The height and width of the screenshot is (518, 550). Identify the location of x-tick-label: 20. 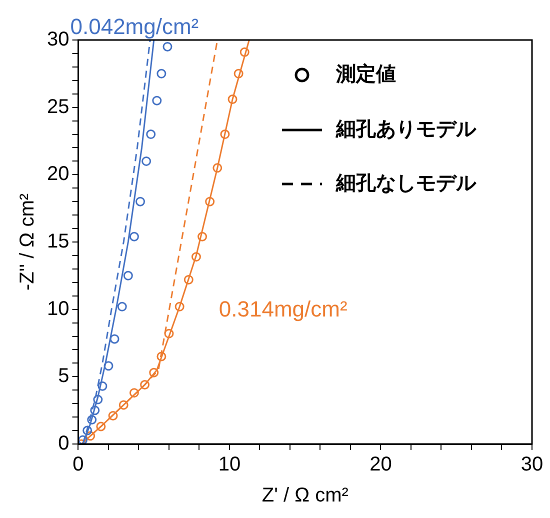
(381, 465).